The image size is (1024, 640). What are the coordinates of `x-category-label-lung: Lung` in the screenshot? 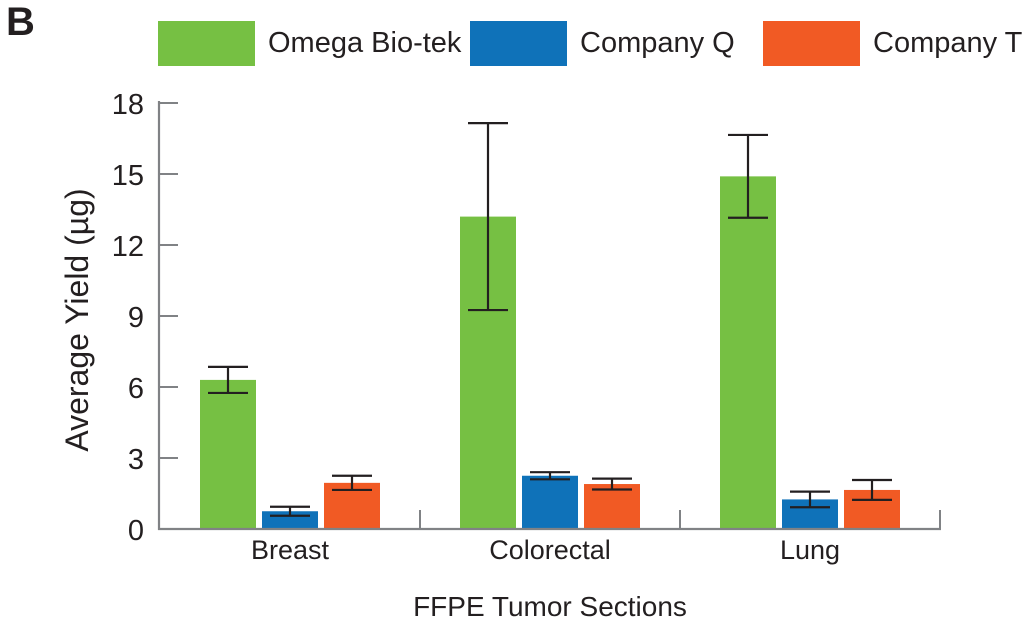 It's located at (810, 550).